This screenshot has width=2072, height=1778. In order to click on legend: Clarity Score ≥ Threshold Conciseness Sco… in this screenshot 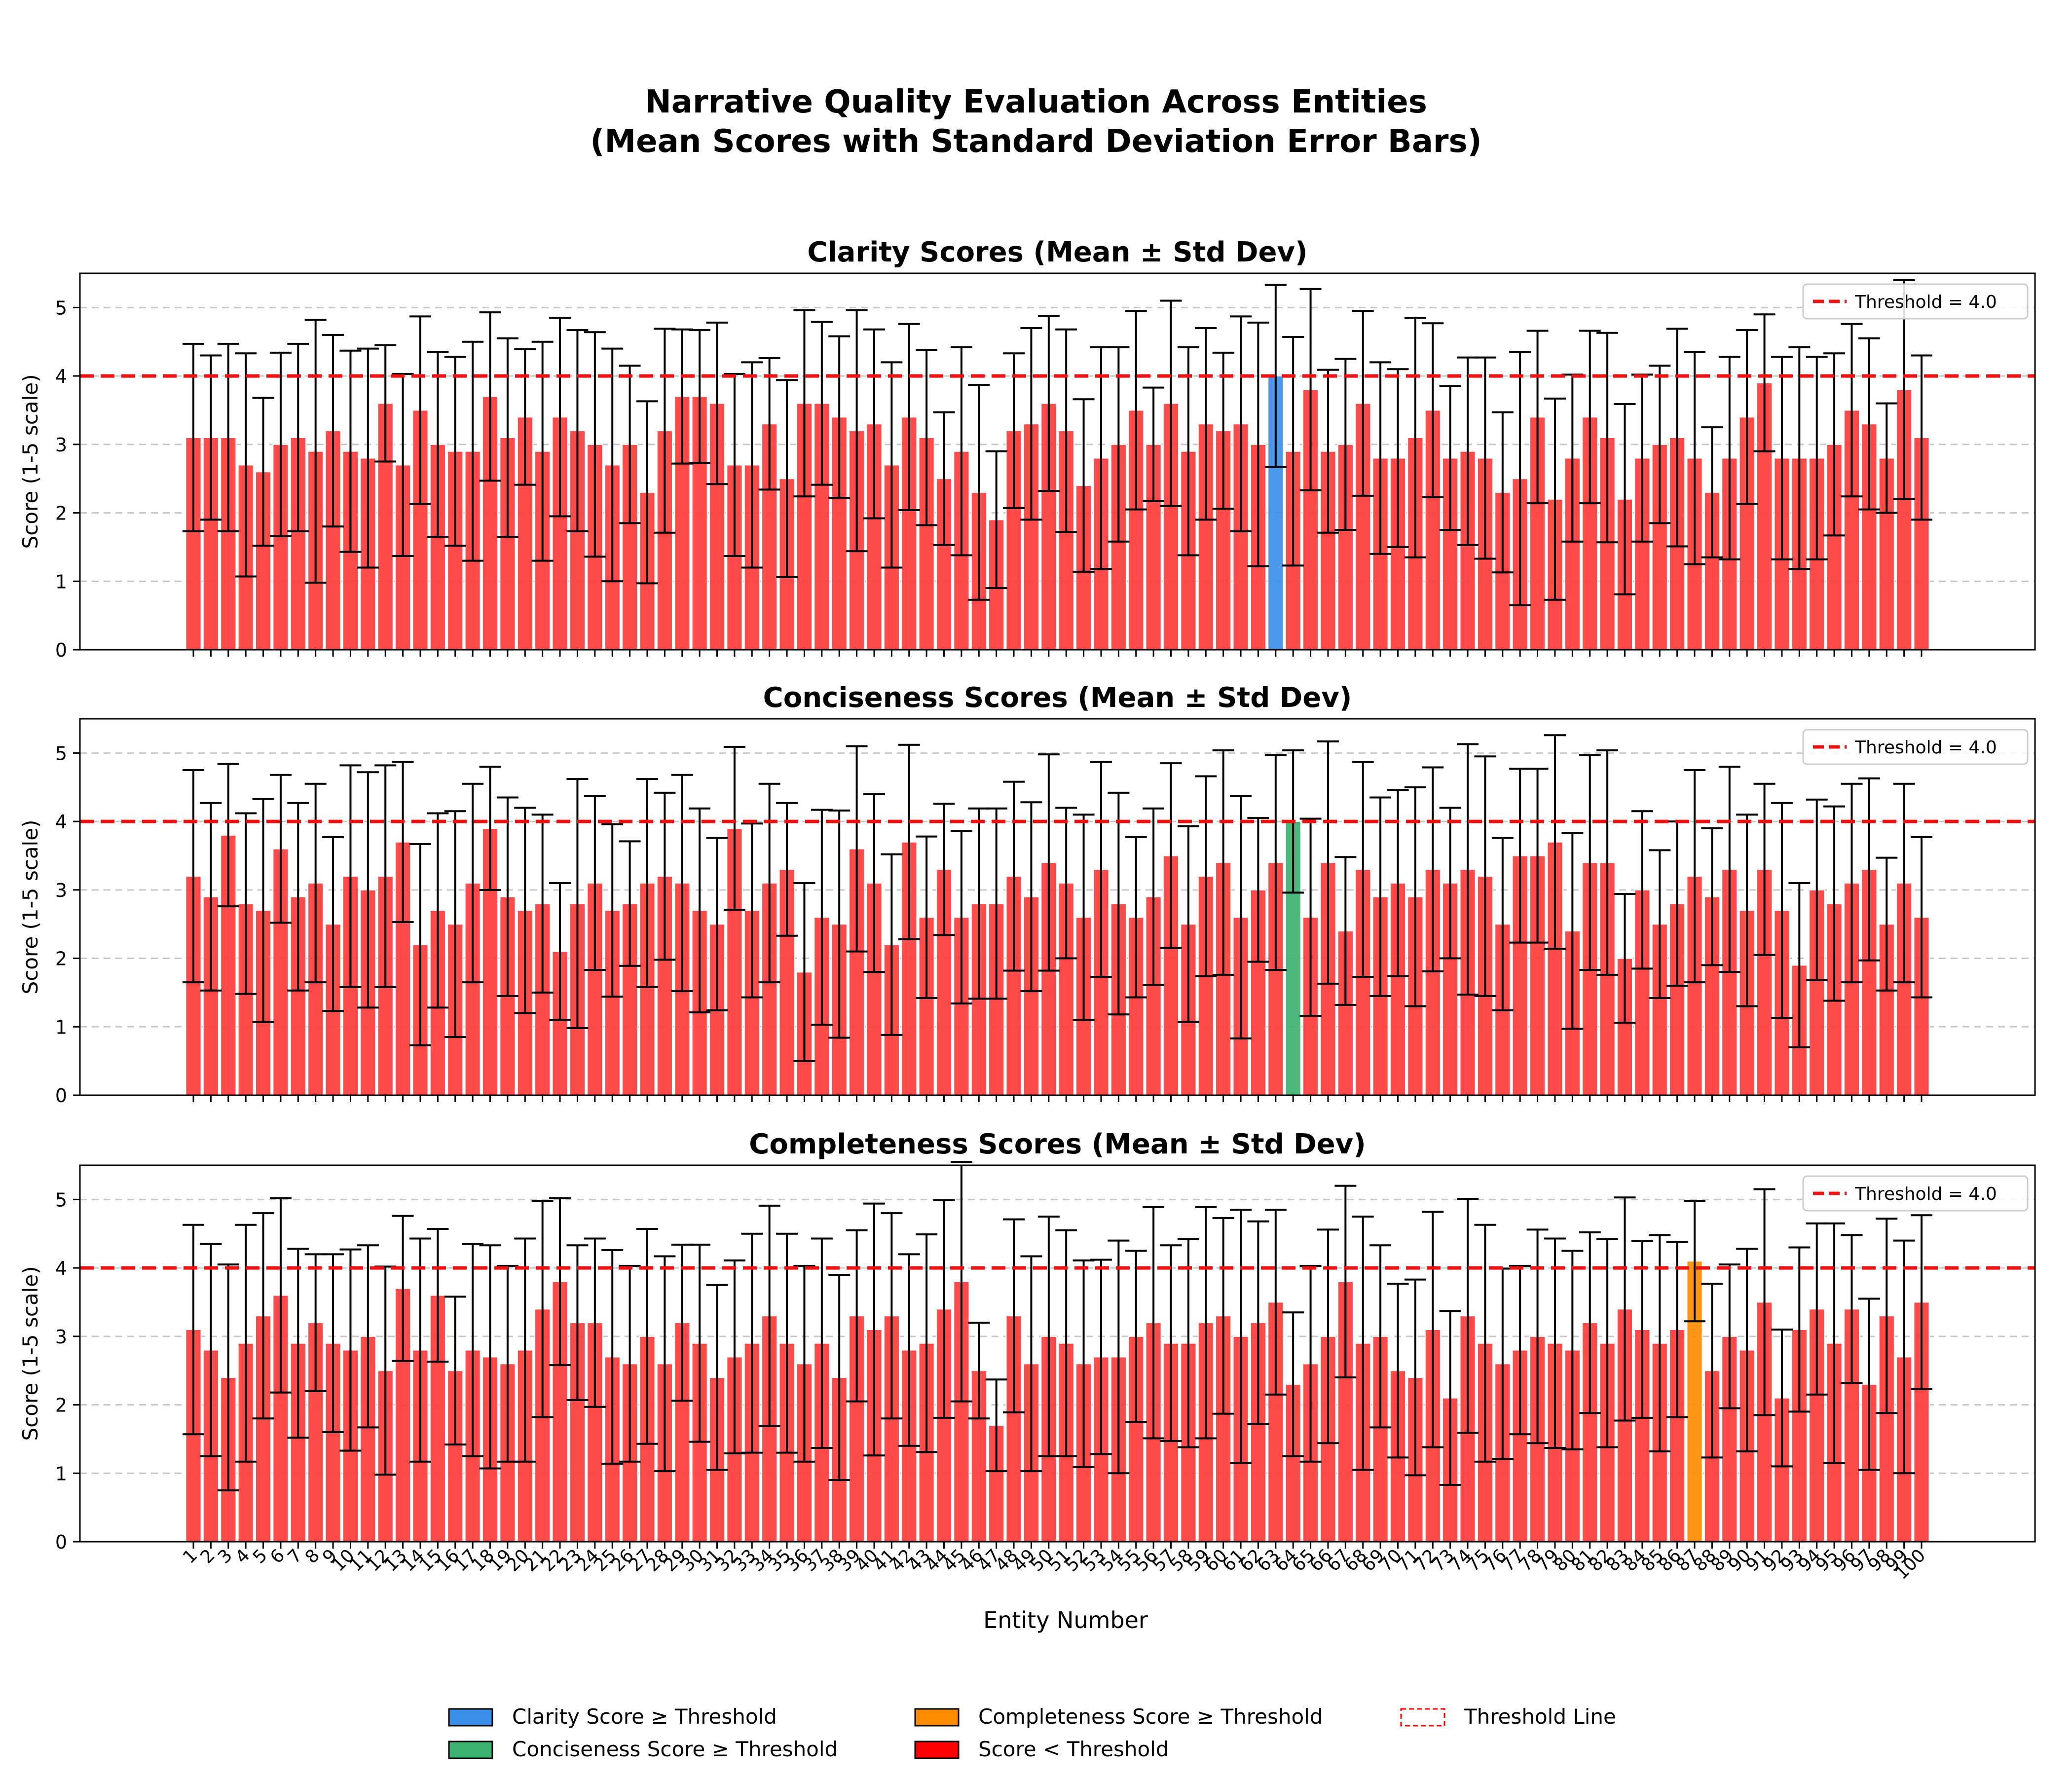, I will do `click(1032, 1732)`.